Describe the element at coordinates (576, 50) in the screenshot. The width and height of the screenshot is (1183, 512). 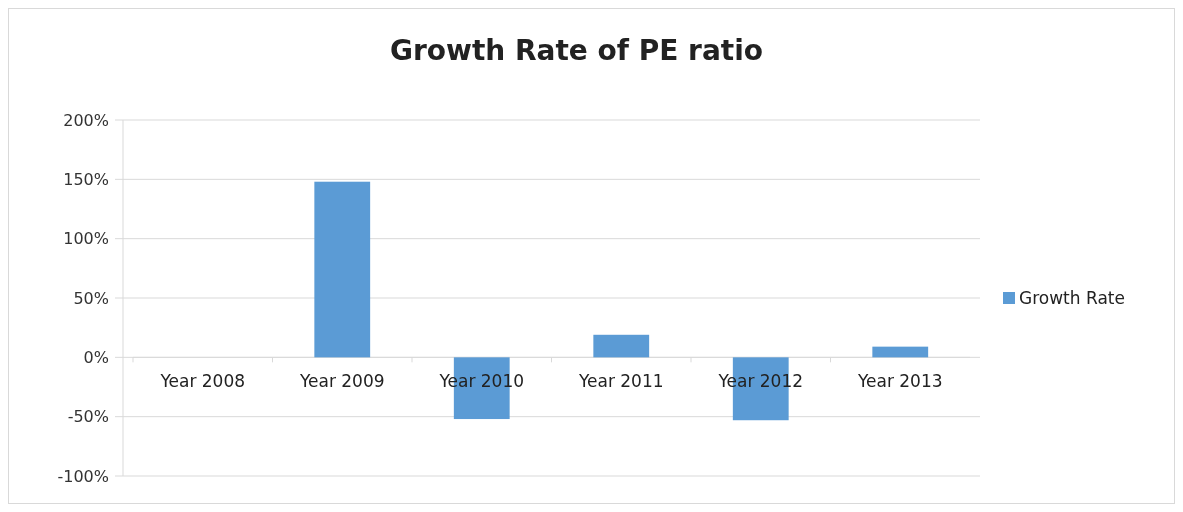
I see `chart-title: Growth Rate of PE ratio` at that location.